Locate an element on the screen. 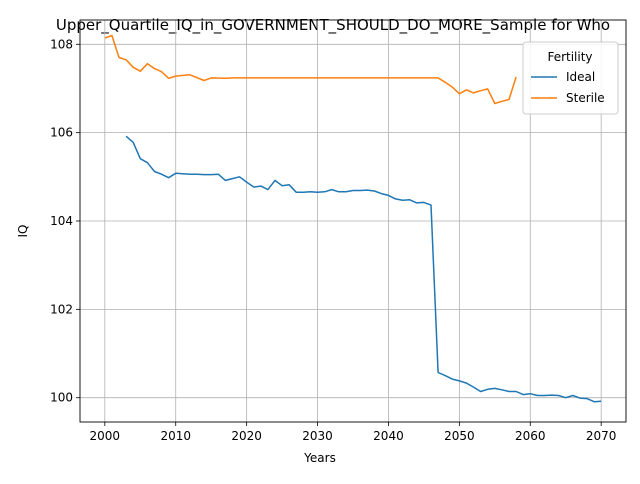  y-tick-label: 108 is located at coordinates (61, 44).